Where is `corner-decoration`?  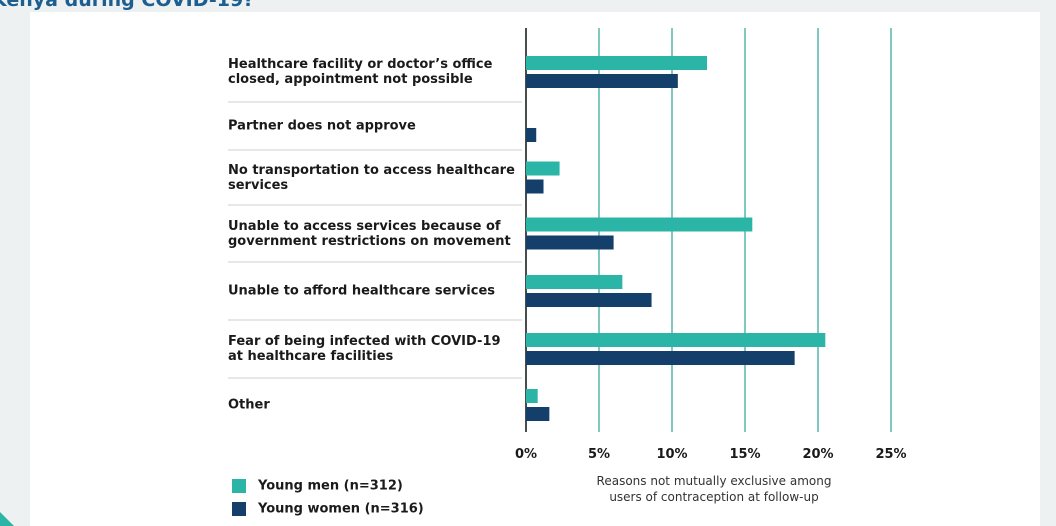 corner-decoration is located at coordinates (7, 519).